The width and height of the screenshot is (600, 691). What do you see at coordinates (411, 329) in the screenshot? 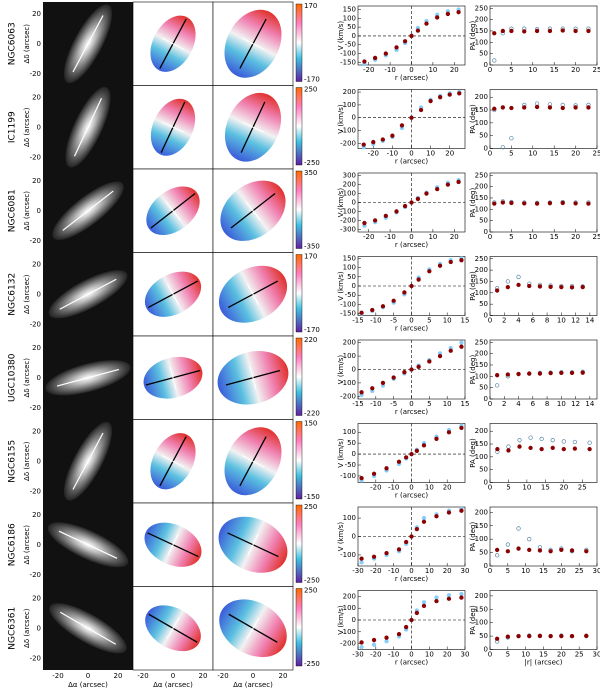
I see `x-axis-label: r (arcsec)` at bounding box center [411, 329].